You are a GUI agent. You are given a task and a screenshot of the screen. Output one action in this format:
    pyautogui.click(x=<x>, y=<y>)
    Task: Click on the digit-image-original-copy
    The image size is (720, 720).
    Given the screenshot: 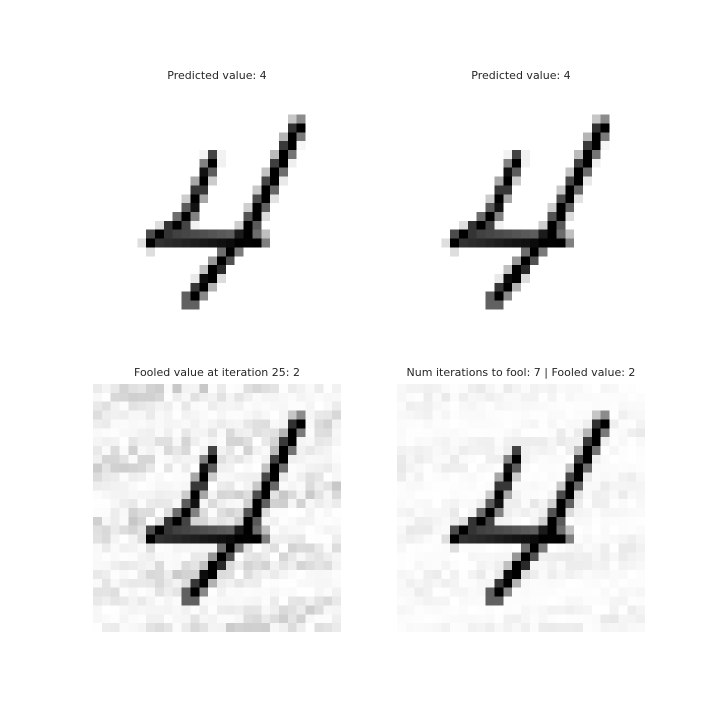 What is the action you would take?
    pyautogui.click(x=521, y=212)
    